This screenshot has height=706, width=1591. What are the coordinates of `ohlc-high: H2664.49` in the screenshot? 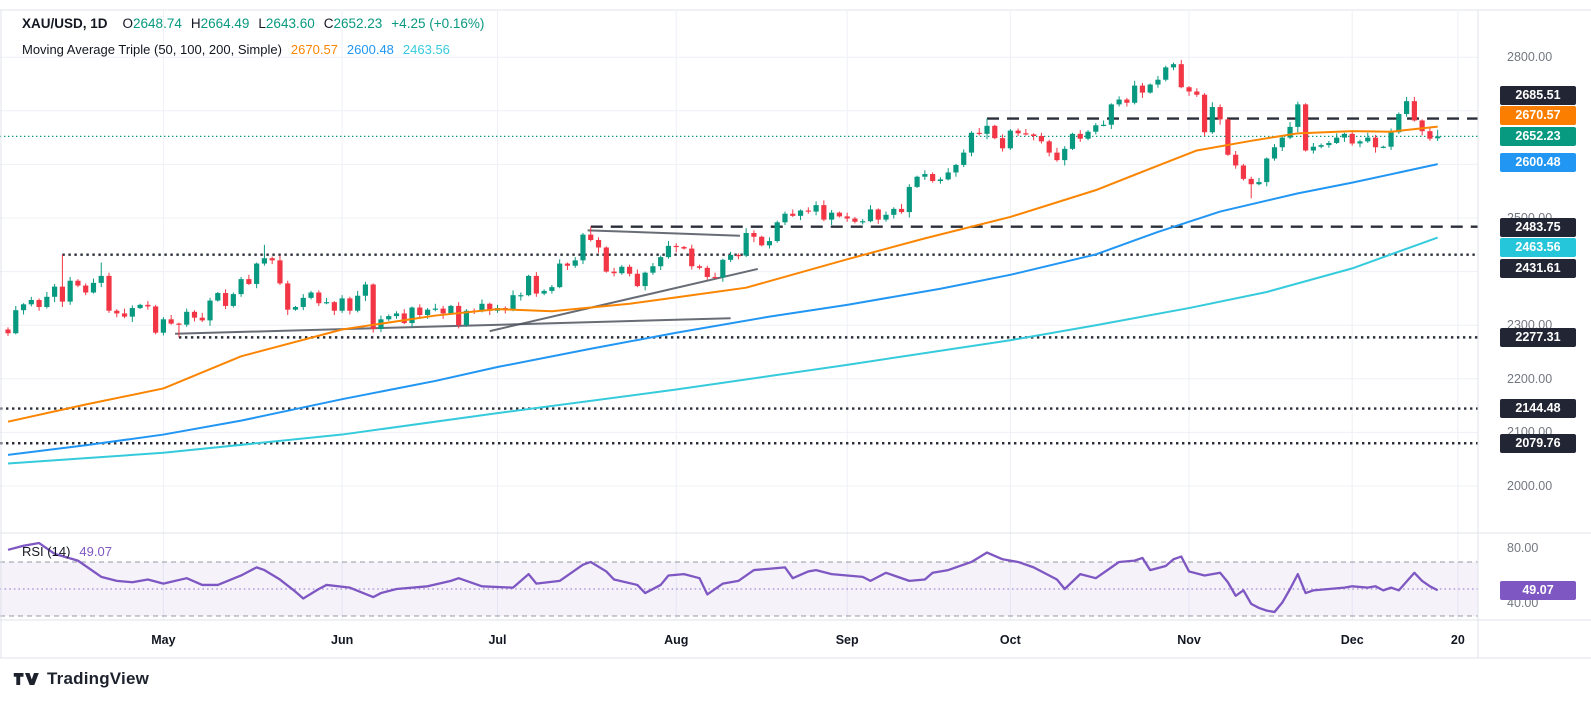 It's located at (220, 23).